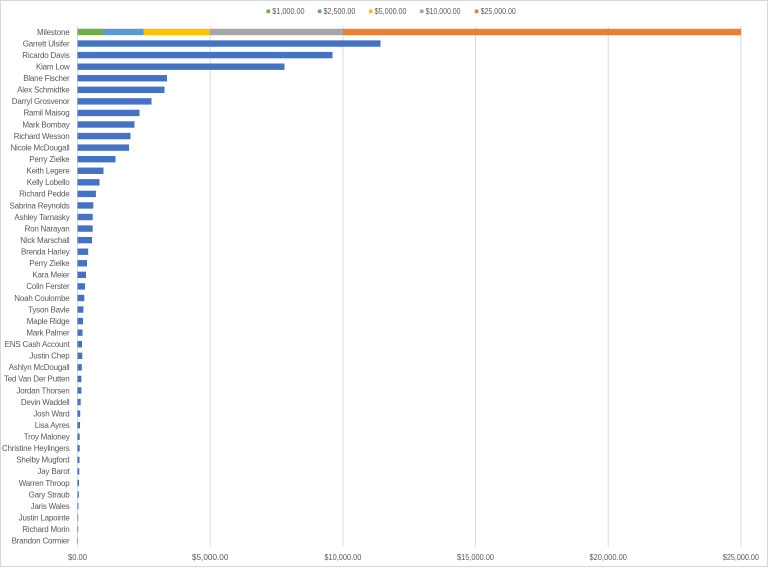 The image size is (768, 572). I want to click on svg-text: Brenda Harley, so click(45, 252).